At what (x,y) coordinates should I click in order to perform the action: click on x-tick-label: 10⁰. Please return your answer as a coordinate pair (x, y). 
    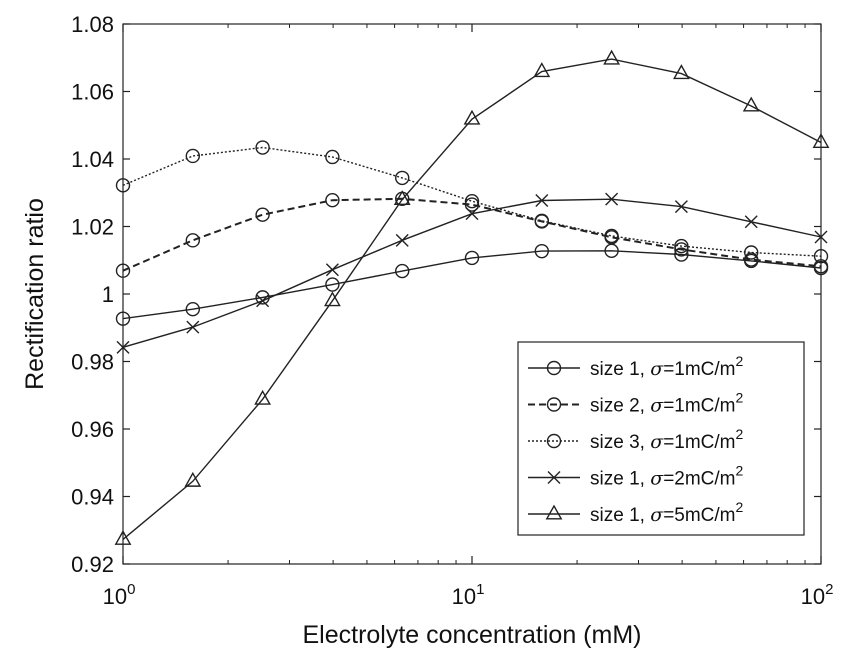
    Looking at the image, I should click on (119, 595).